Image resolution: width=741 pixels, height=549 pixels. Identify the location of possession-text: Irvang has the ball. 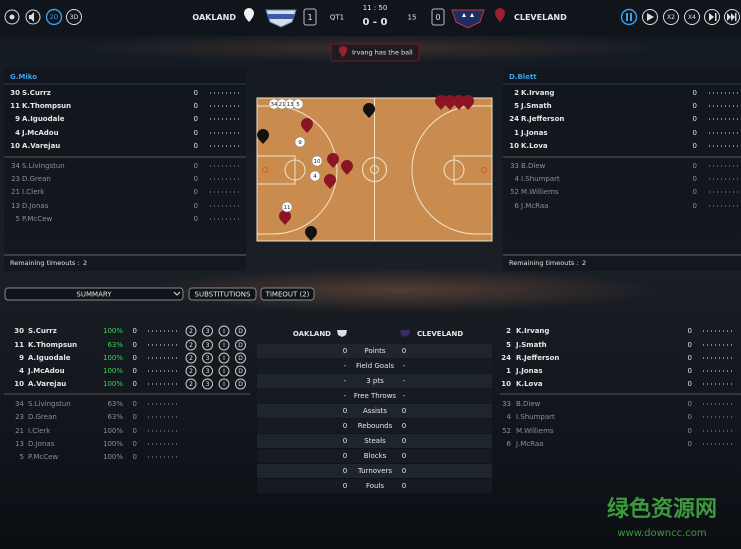
(382, 53).